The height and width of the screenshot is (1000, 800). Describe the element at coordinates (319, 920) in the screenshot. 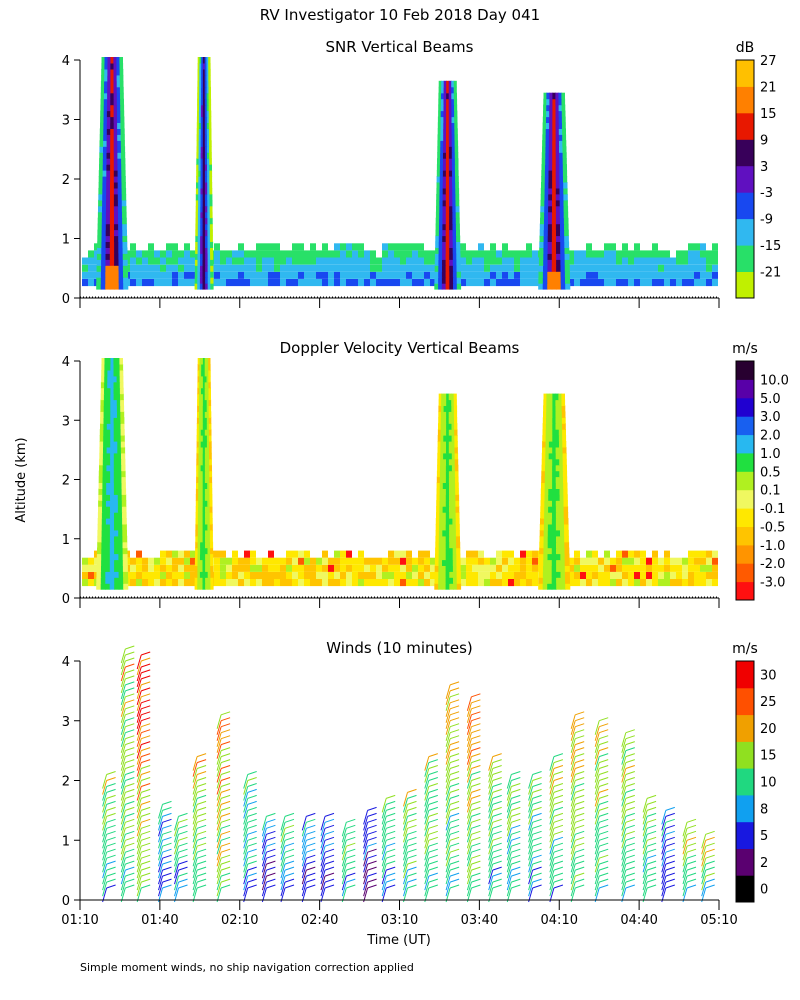

I see `x-tick-label: 02:40` at that location.